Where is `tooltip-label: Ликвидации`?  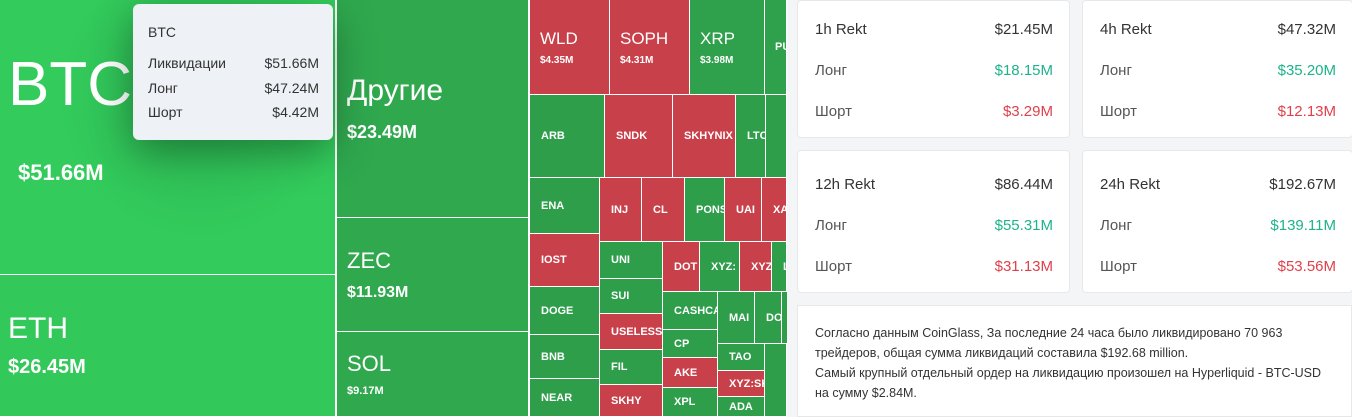 tooltip-label: Ликвидации is located at coordinates (187, 63).